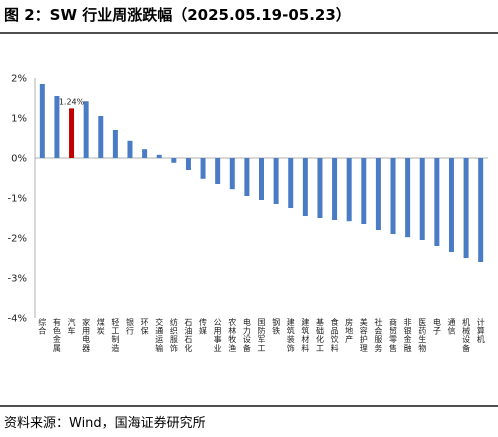 The height and width of the screenshot is (437, 498). Describe the element at coordinates (218, 335) in the screenshot. I see `x-category-label: 公用事业` at that location.